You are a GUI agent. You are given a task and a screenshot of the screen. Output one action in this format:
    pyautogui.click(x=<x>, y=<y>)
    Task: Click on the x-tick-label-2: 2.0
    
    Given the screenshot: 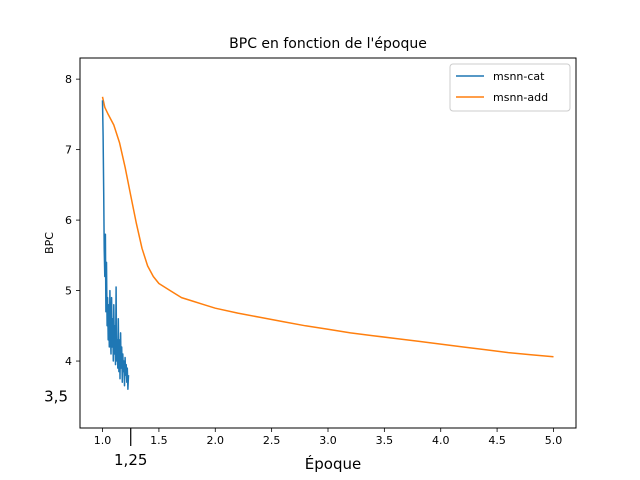 What is the action you would take?
    pyautogui.click(x=216, y=440)
    